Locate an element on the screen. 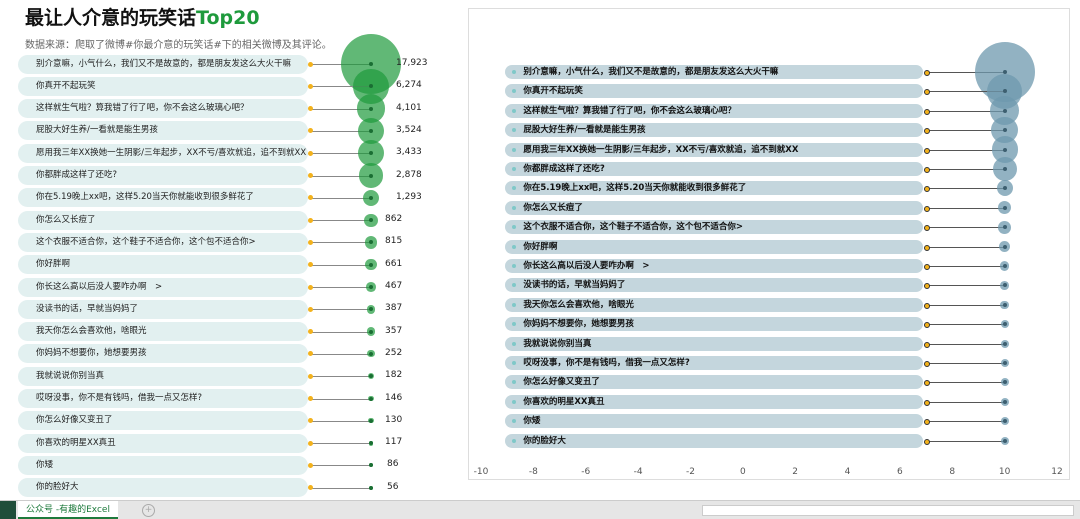  right-list-item: 你妈妈不想要你，她想要男孩 is located at coordinates (714, 324).